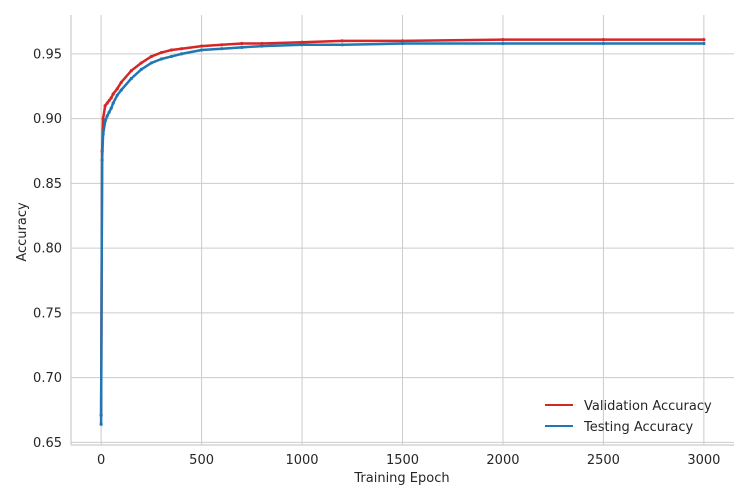 The width and height of the screenshot is (750, 504). I want to click on y-tick-label: 0.65, so click(47, 443).